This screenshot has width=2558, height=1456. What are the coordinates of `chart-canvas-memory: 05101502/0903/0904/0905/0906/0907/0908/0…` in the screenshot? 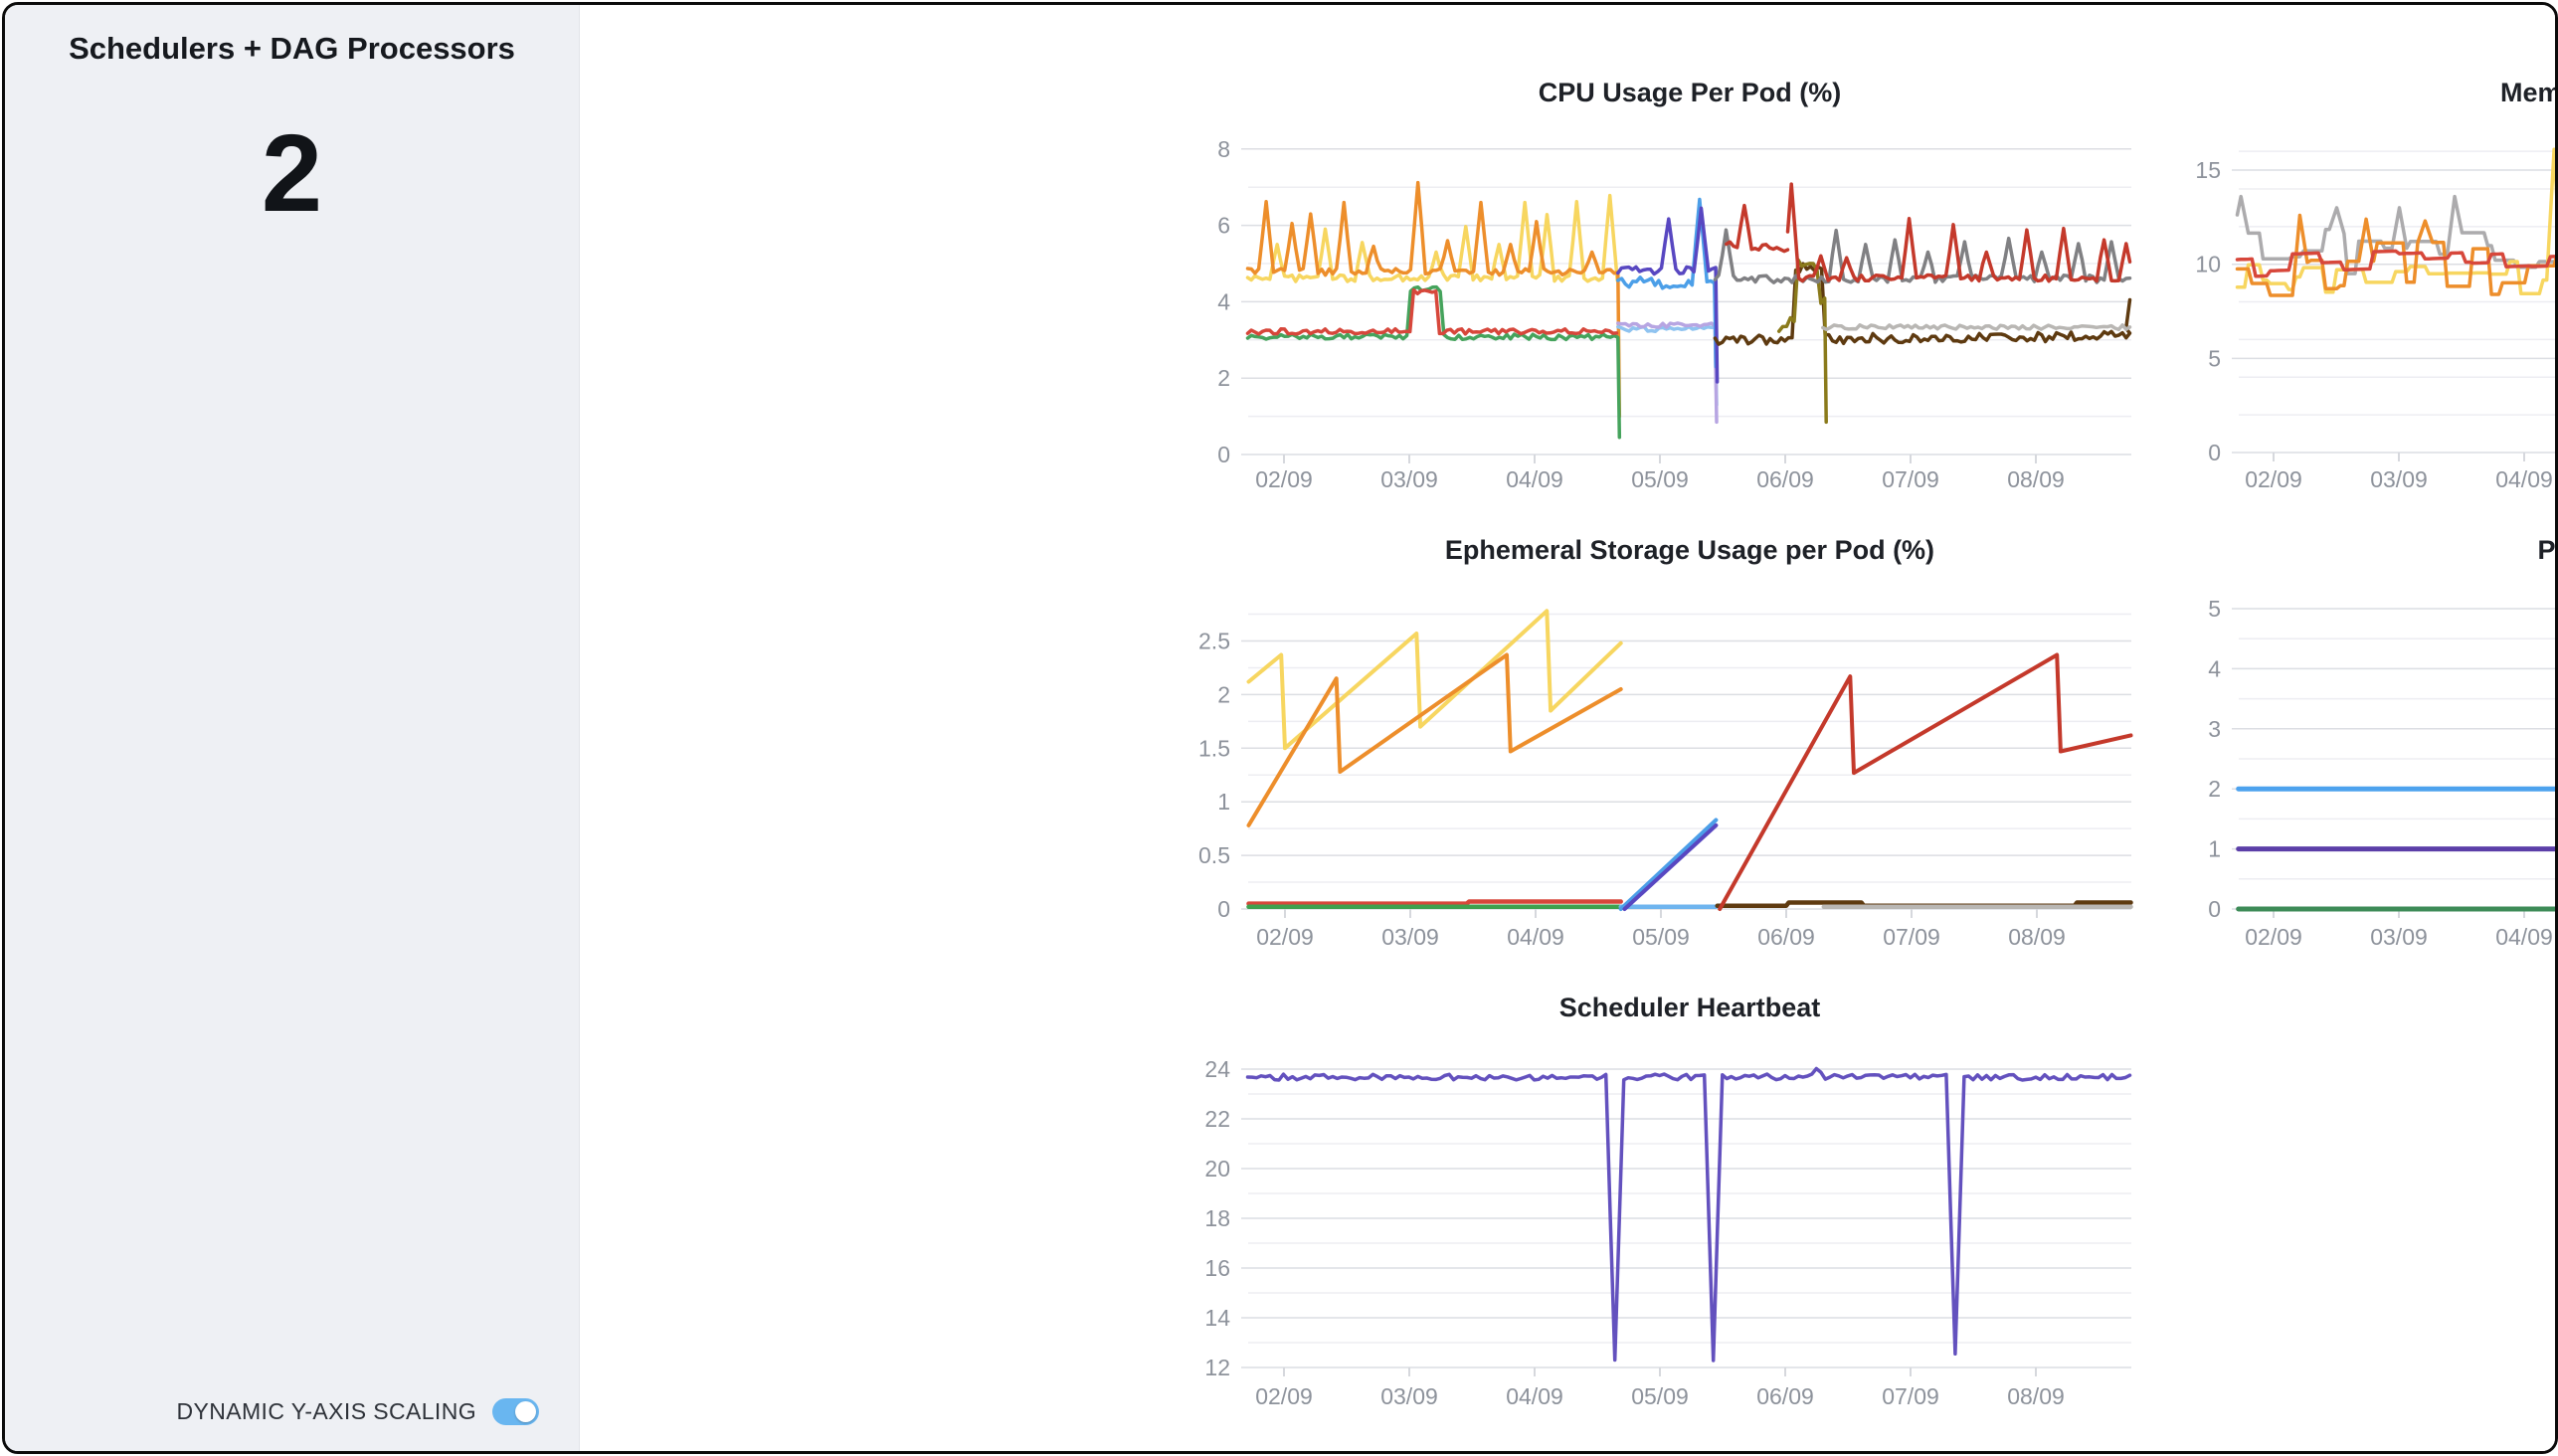 It's located at (2358, 277).